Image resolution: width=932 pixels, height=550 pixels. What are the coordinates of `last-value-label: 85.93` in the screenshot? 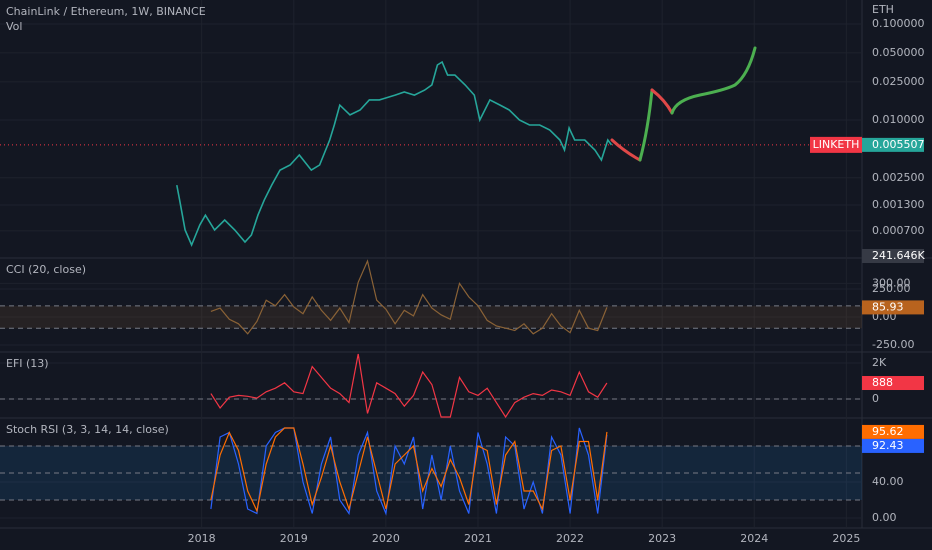 It's located at (888, 306).